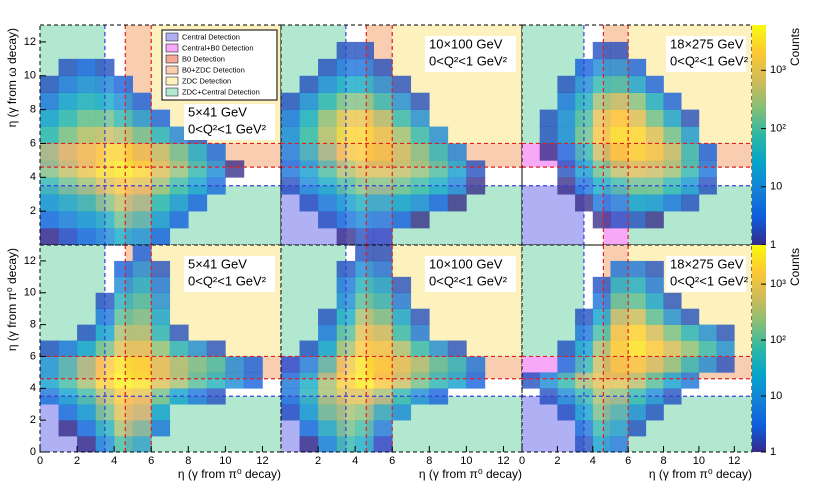  Describe the element at coordinates (522, 461) in the screenshot. I see `x-tick-label: 0` at that location.